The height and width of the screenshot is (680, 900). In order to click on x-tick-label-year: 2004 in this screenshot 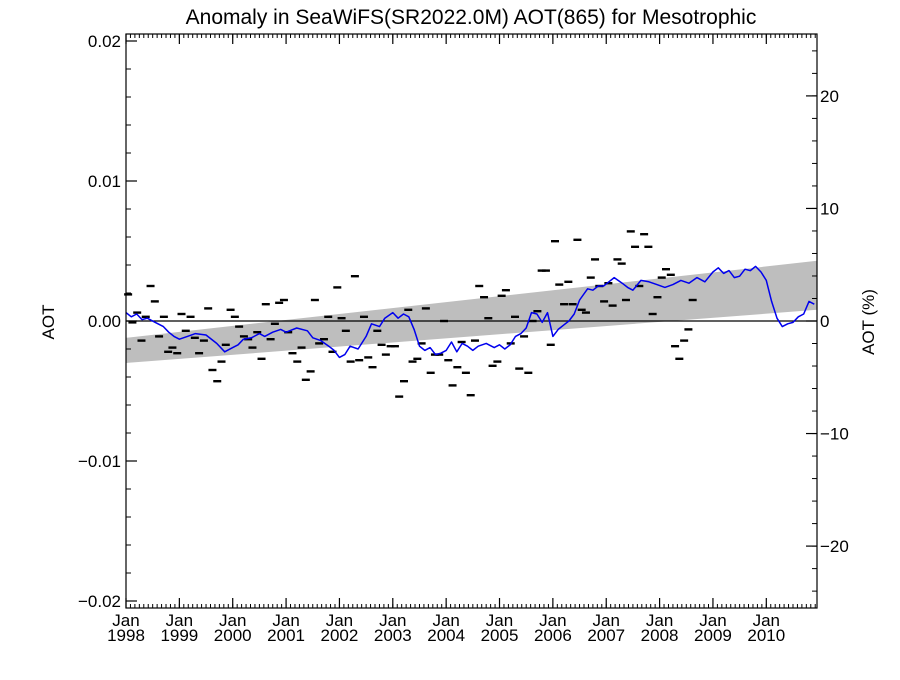, I will do `click(446, 635)`.